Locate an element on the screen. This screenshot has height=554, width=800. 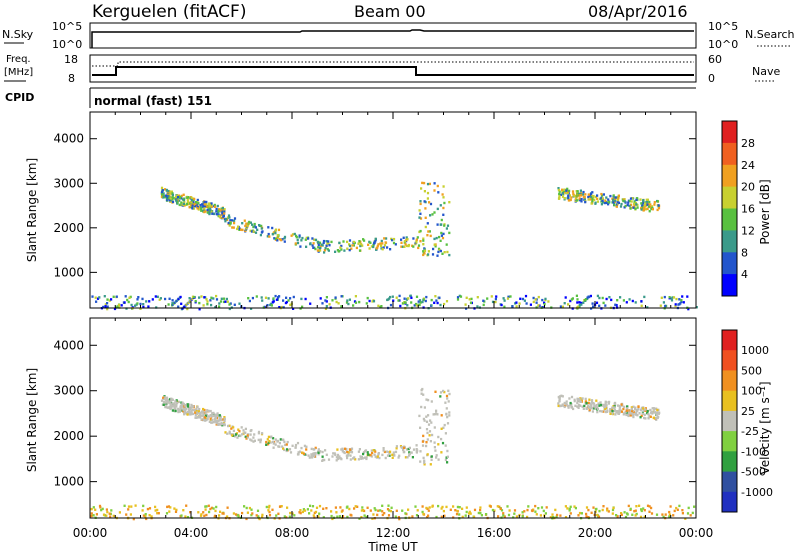
time-tick-label-3: 12:00 is located at coordinates (393, 533).